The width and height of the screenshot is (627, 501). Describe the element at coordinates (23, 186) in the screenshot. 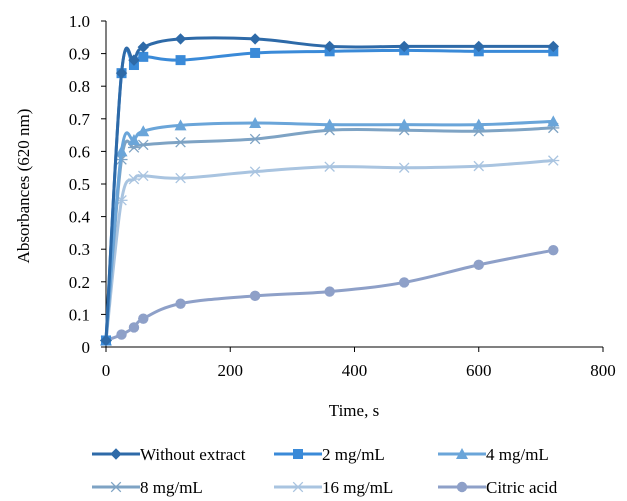

I see `y-axis-title: Absorbances (620 nm)` at that location.